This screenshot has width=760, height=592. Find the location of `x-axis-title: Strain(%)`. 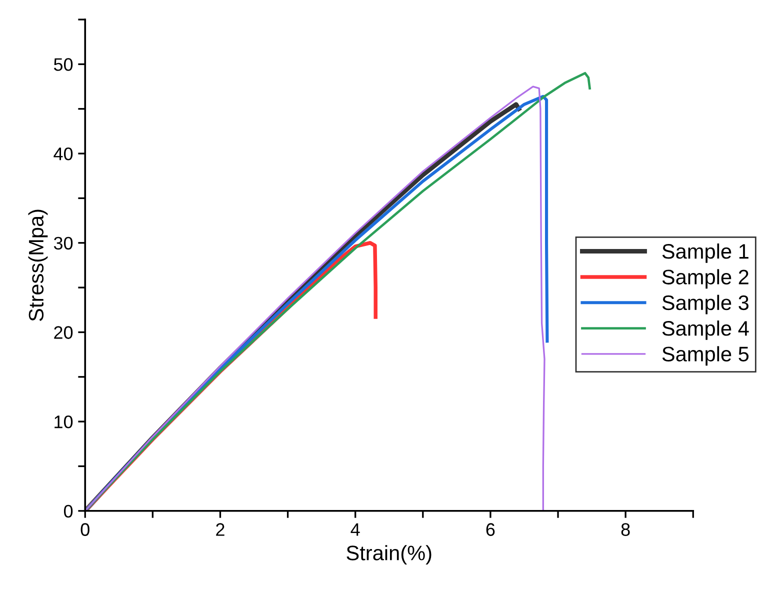

x-axis-title: Strain(%) is located at coordinates (389, 554).